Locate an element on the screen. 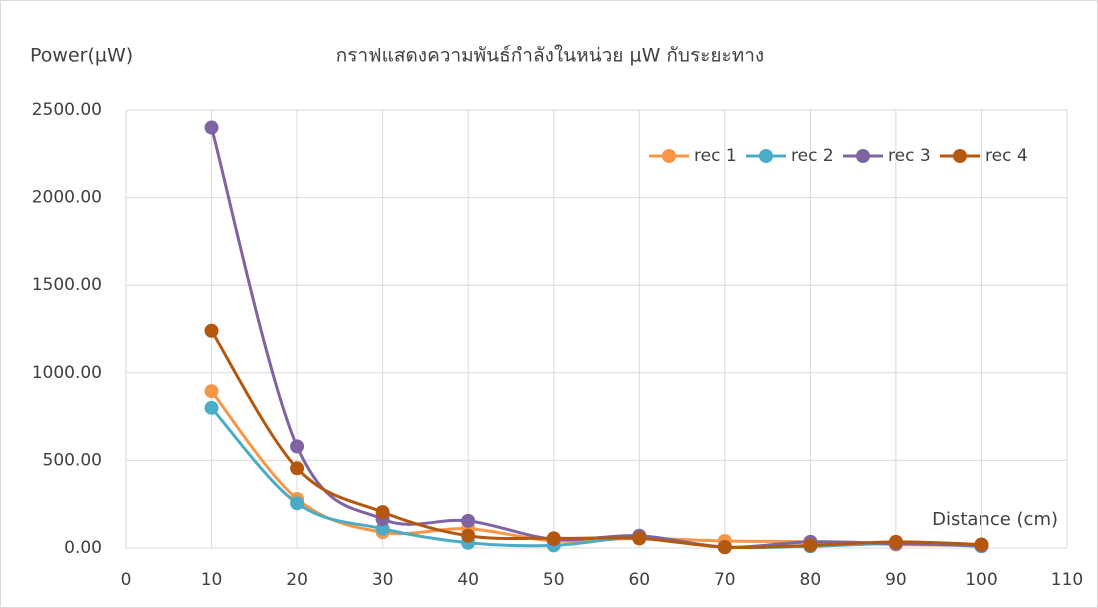 The width and height of the screenshot is (1098, 608). y-tick-label: 500.00 is located at coordinates (72, 460).